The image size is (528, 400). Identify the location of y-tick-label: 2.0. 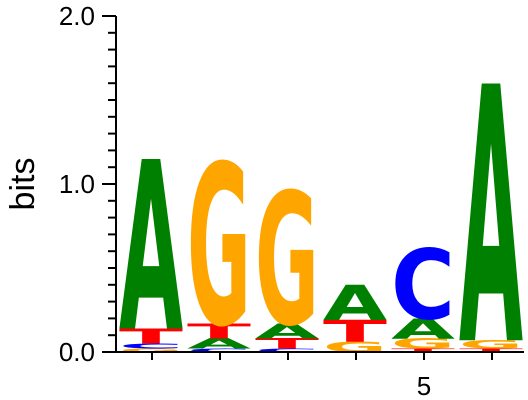
(77, 16).